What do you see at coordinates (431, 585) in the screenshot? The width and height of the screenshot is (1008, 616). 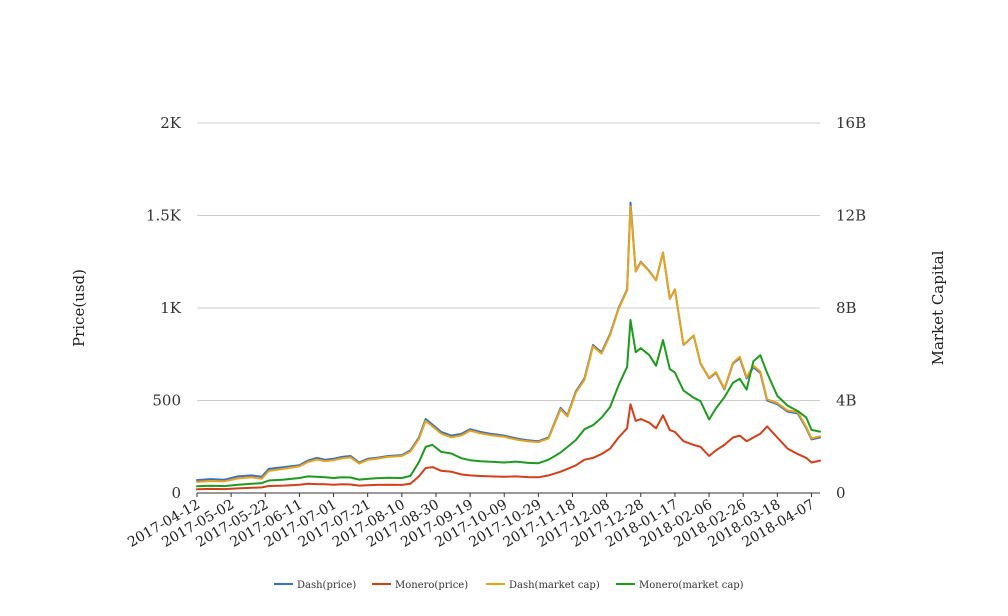 I see `legend-label: Monero(price)` at bounding box center [431, 585].